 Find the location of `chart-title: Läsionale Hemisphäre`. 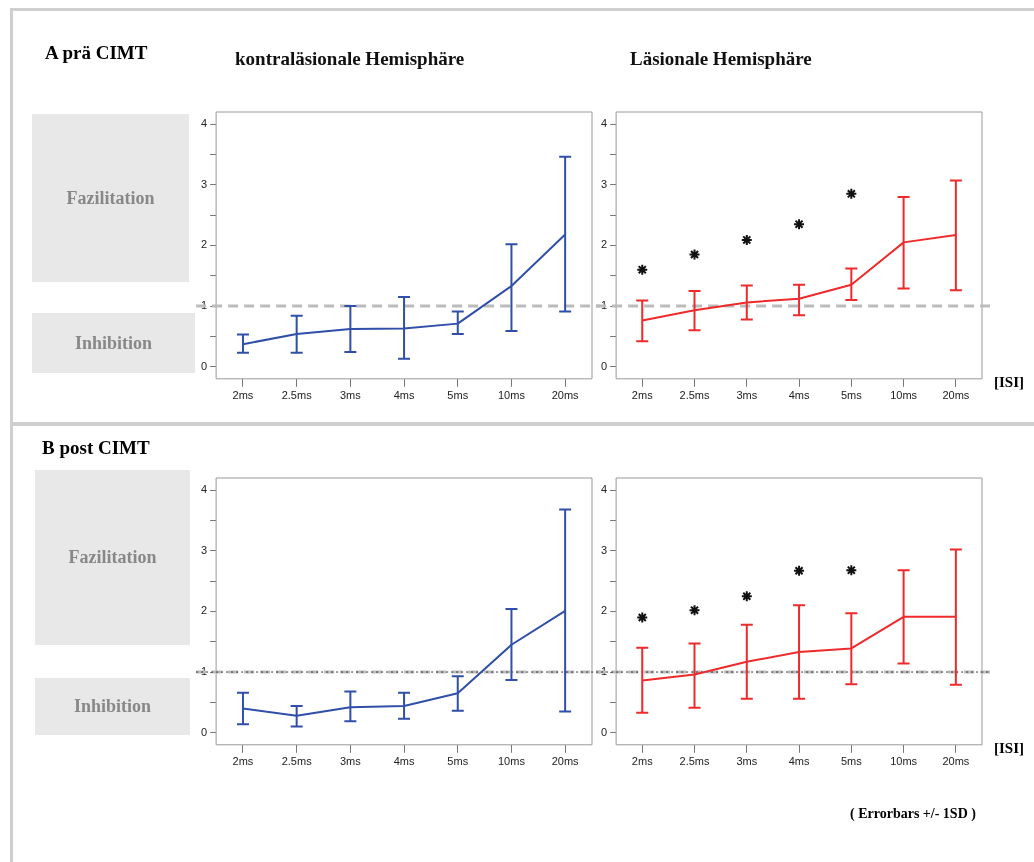

chart-title: Läsionale Hemisphäre is located at coordinates (721, 59).